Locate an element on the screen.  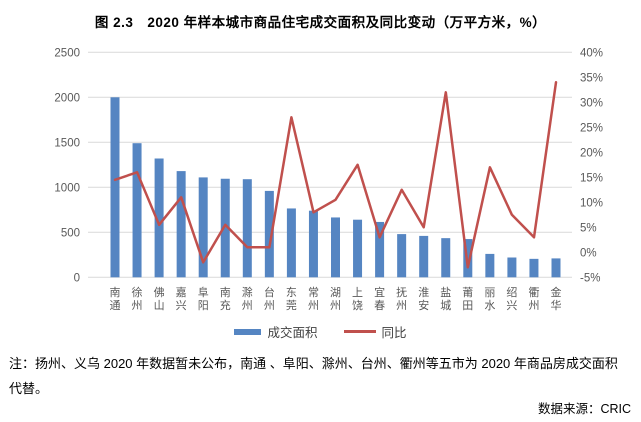
chart-title: 图 2.3 2020 年样本城市商品住宅成交面积及同比变动（万平方米，%） is located at coordinates (320, 22).